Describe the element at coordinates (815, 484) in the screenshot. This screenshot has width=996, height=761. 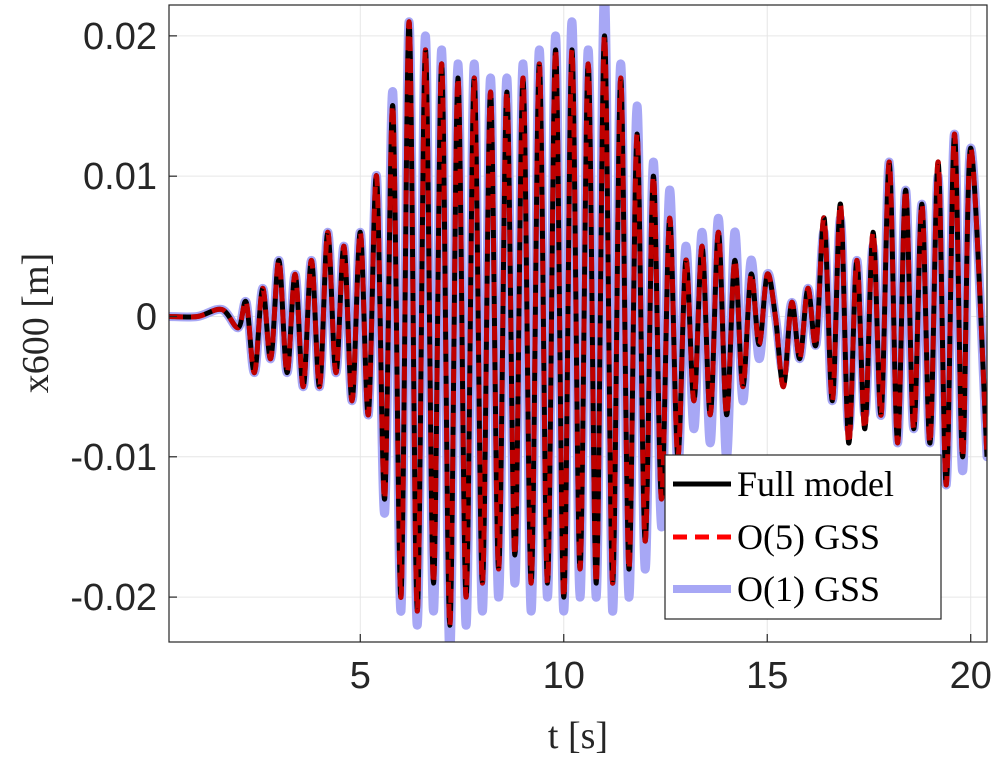
I see `legend-label-full-model: Full model` at that location.